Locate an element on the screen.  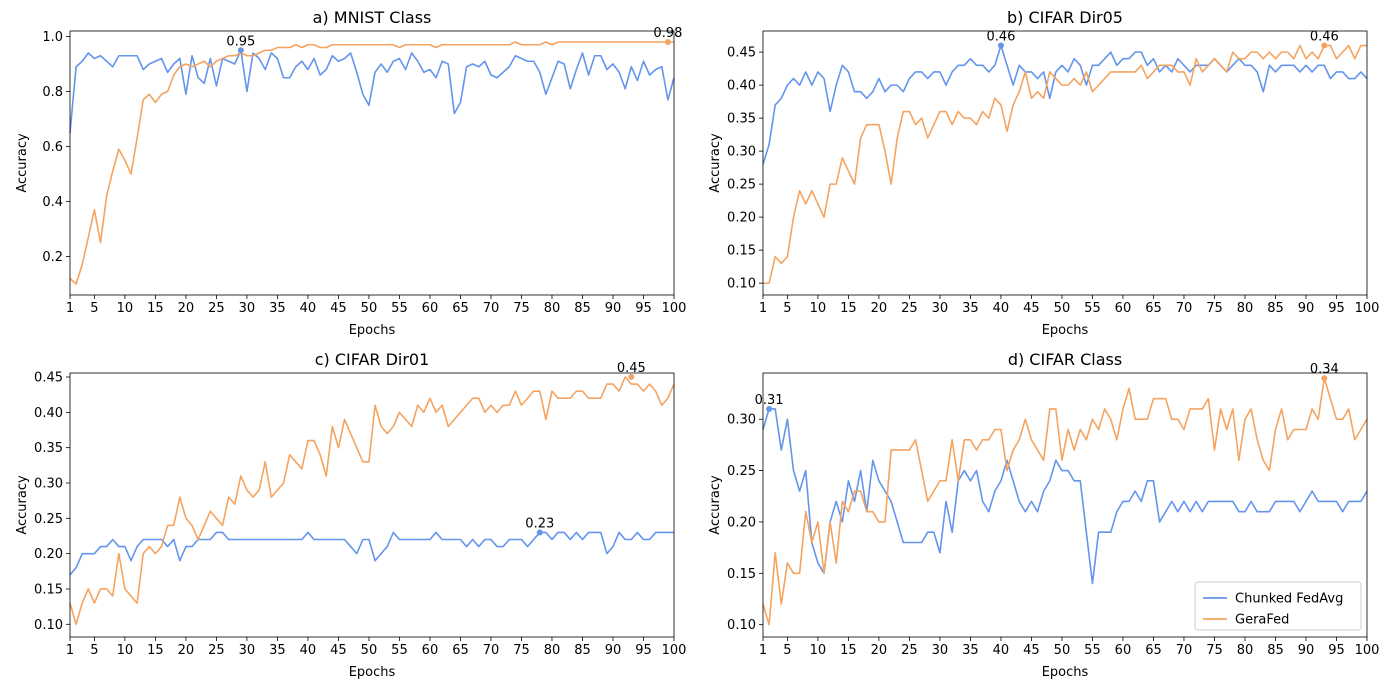
max-point-label: 0.45 is located at coordinates (631, 368).